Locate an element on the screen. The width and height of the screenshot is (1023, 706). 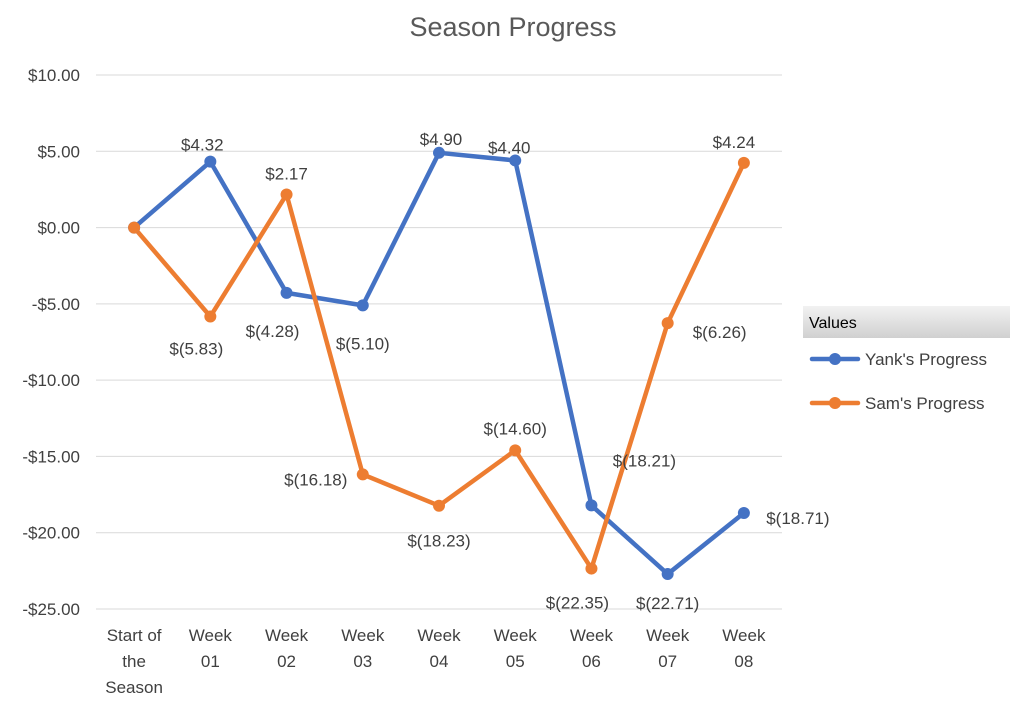
data-label: $(5.10) is located at coordinates (363, 343).